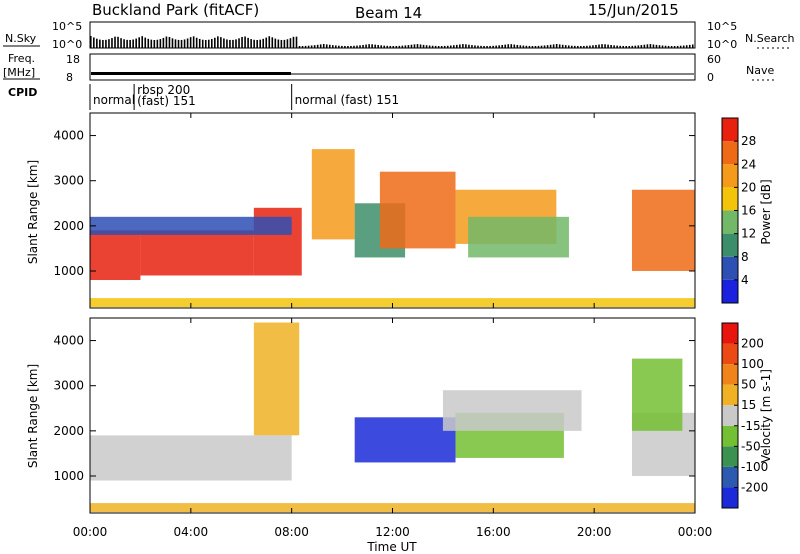 The height and width of the screenshot is (554, 800). Describe the element at coordinates (594, 532) in the screenshot. I see `x-tick-label: 20:00` at that location.